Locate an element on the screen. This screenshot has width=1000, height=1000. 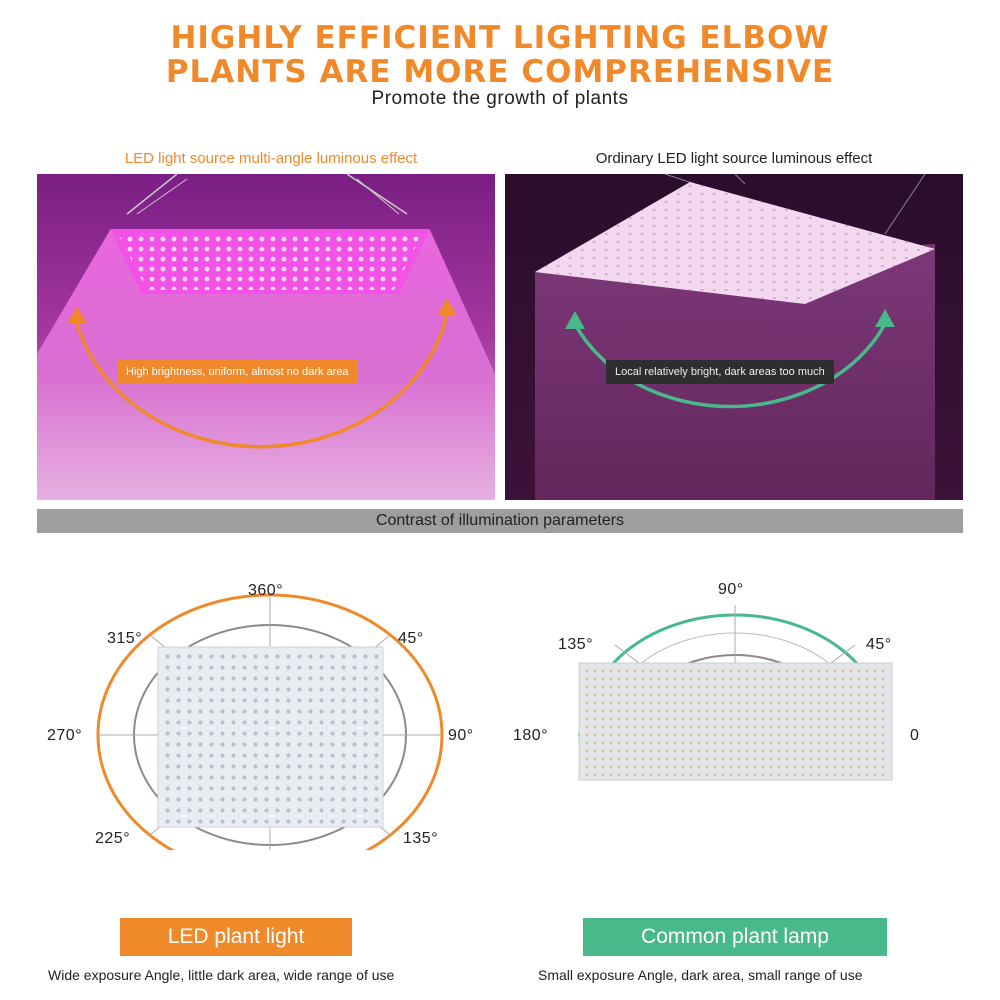
led-panel-grid is located at coordinates (270, 737).